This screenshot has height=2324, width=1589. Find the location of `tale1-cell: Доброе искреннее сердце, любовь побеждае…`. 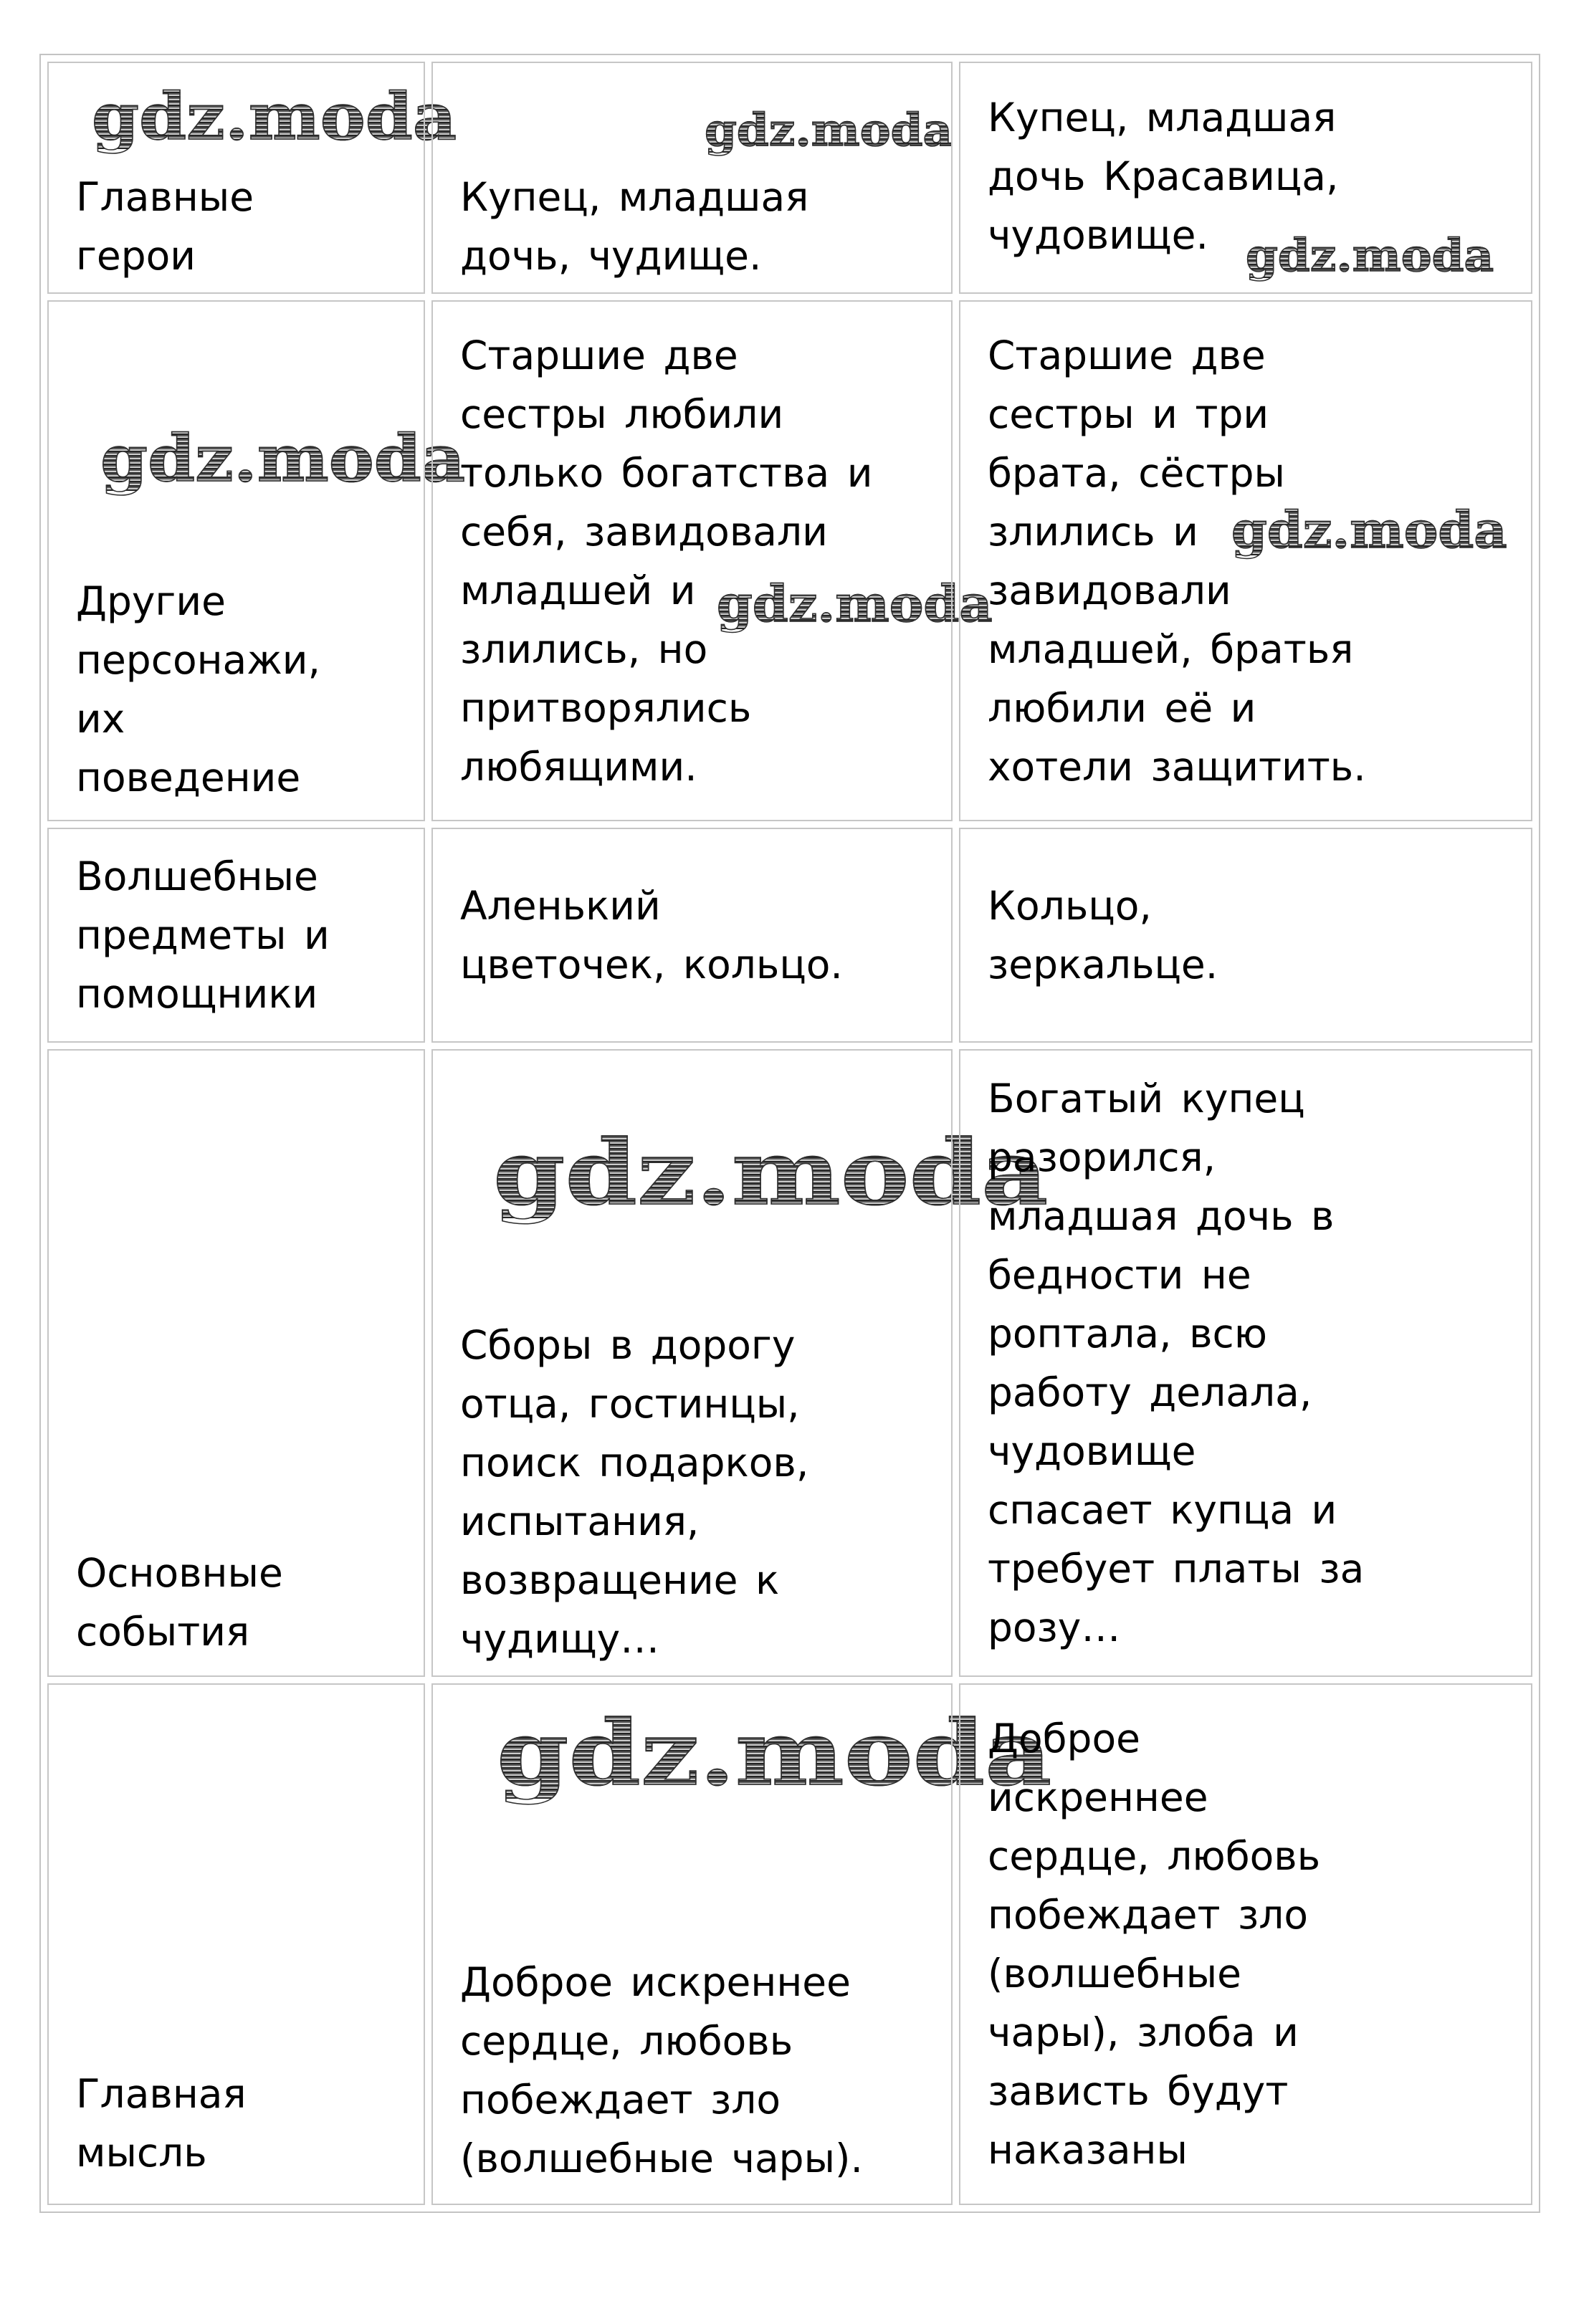

tale1-cell: Доброе искреннее сердце, любовь побеждае… is located at coordinates (692, 1944).